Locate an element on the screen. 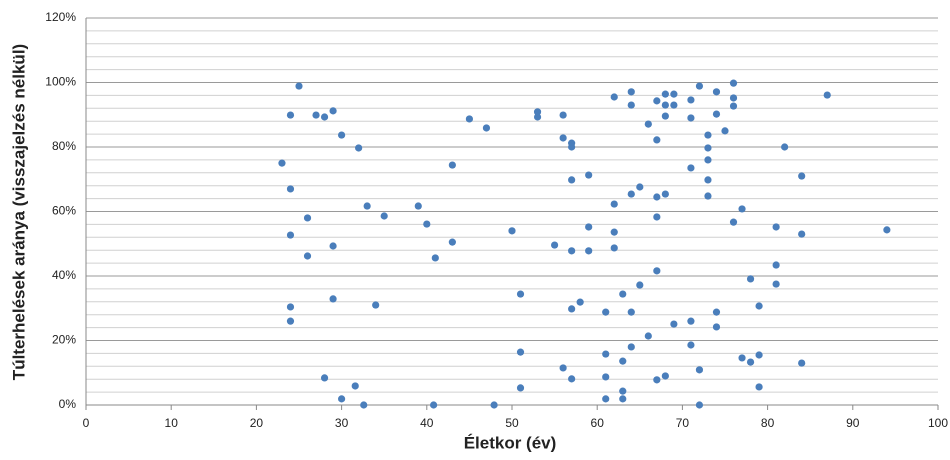 This screenshot has height=460, width=950. x-tick-label: 90 is located at coordinates (853, 423).